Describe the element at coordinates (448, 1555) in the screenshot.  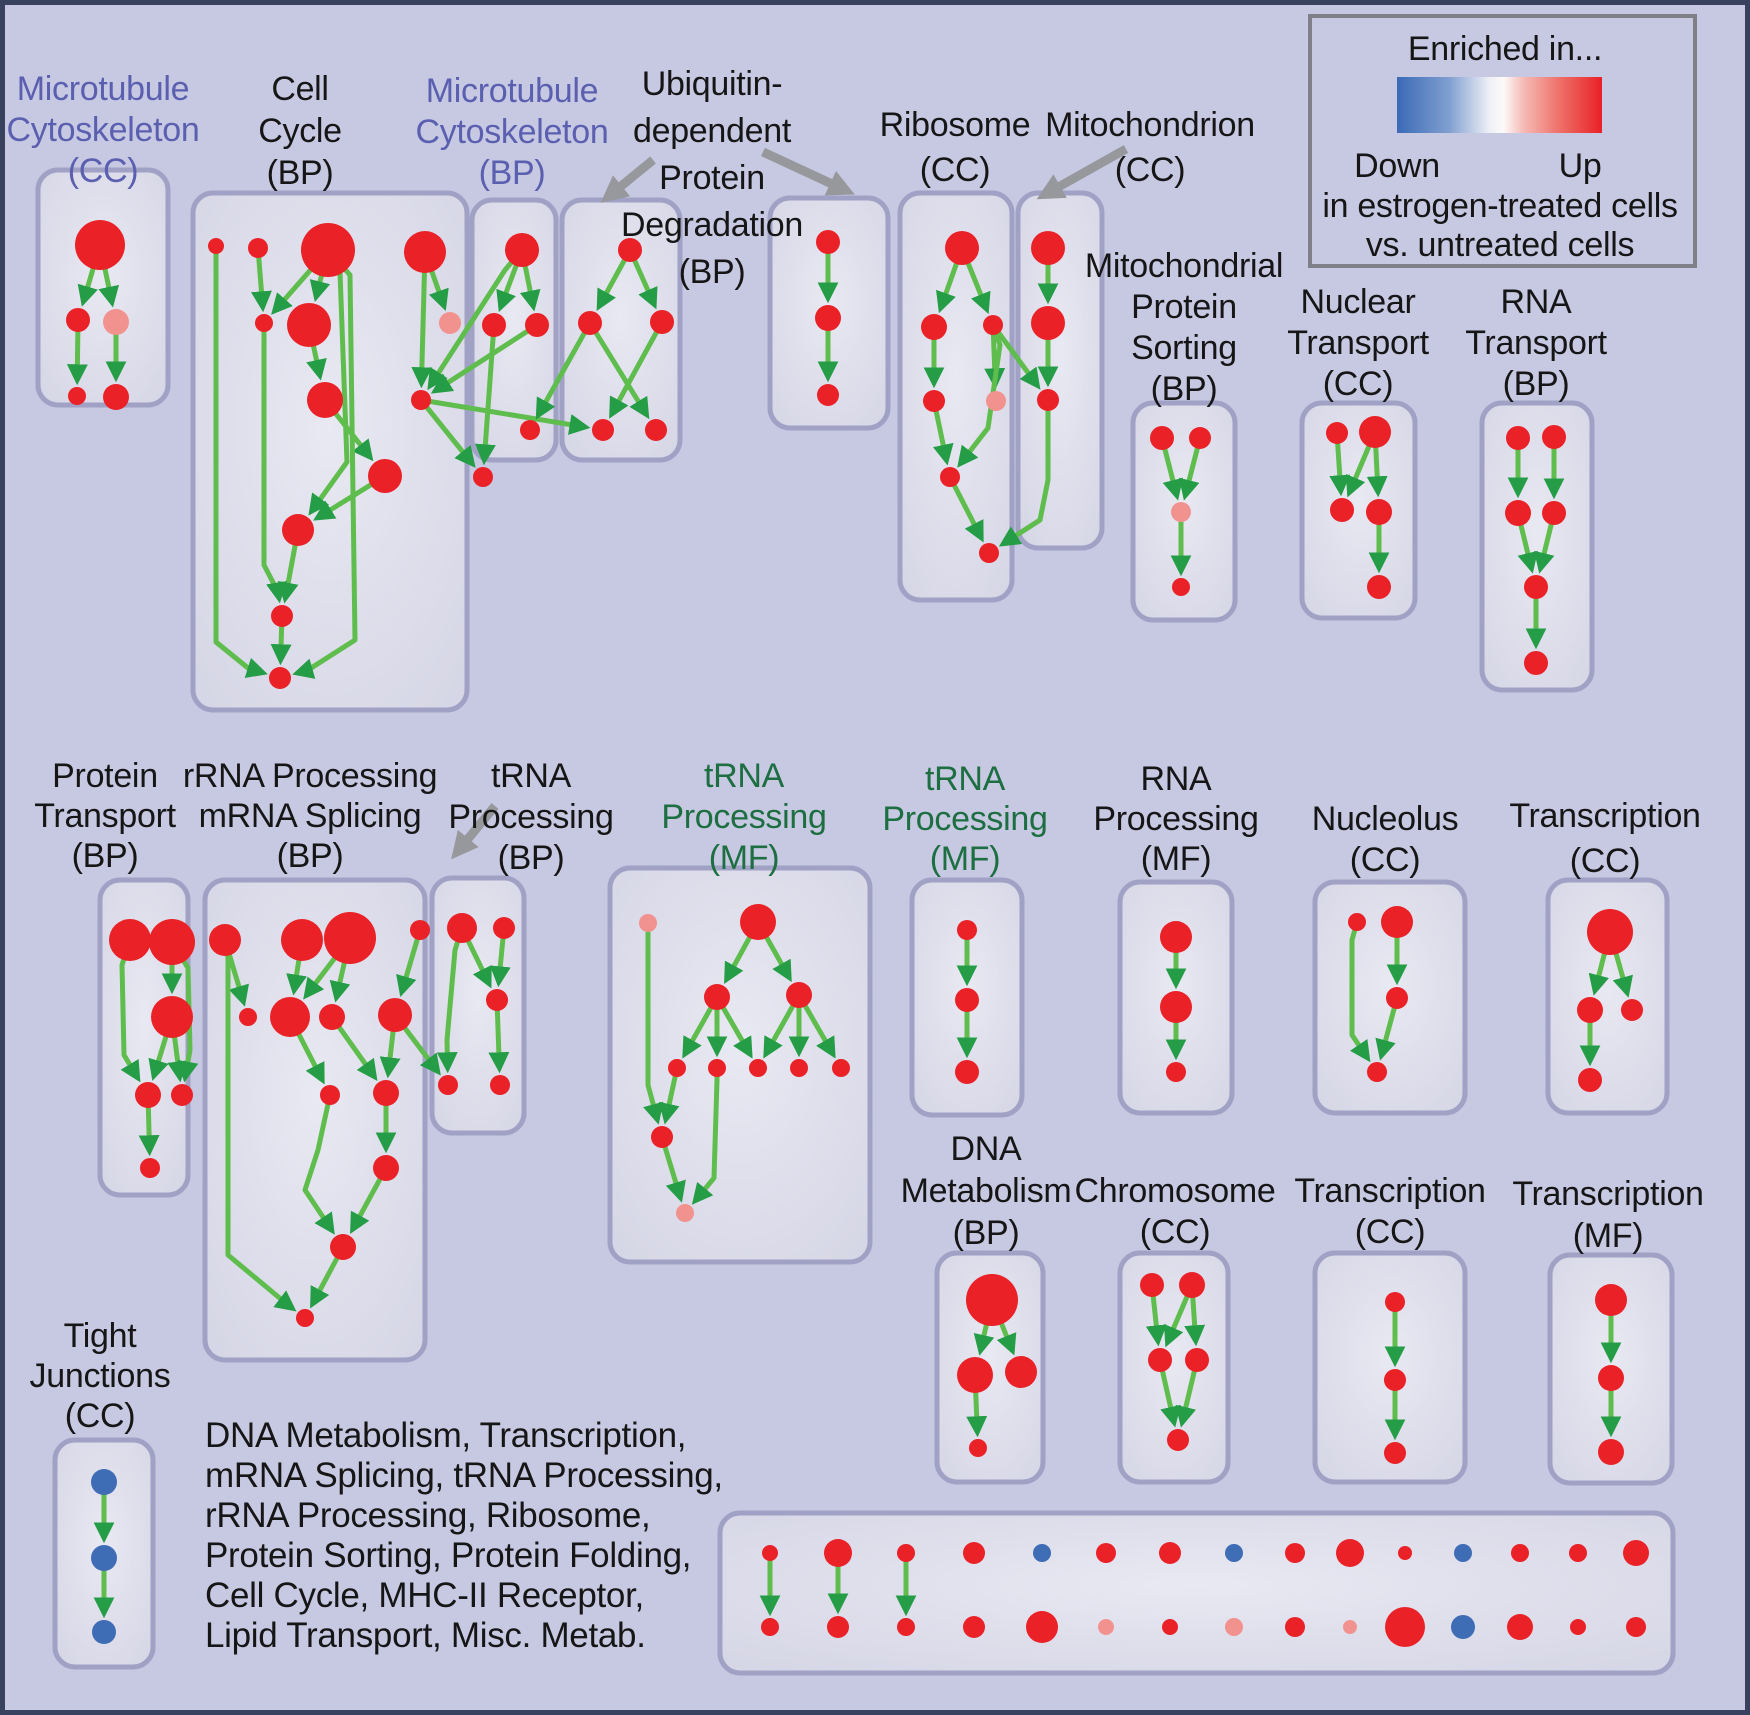
I see `misc-annotation-line-3: Protein Sorting, Protein Folding,` at that location.